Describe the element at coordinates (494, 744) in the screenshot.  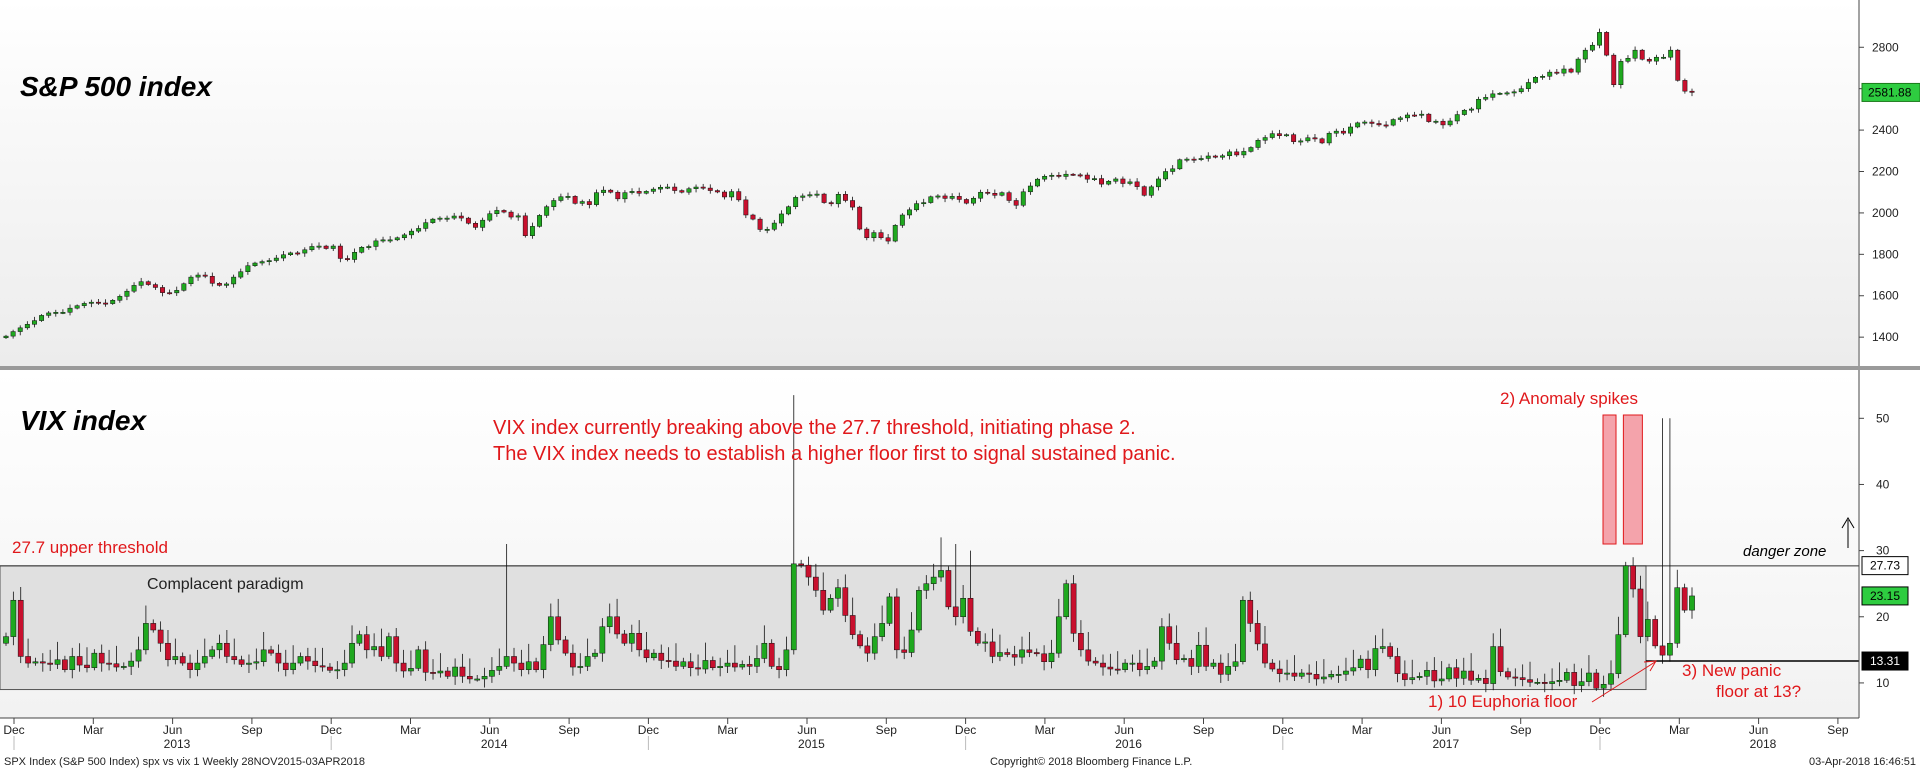
I see `x-year-label: 2014` at that location.